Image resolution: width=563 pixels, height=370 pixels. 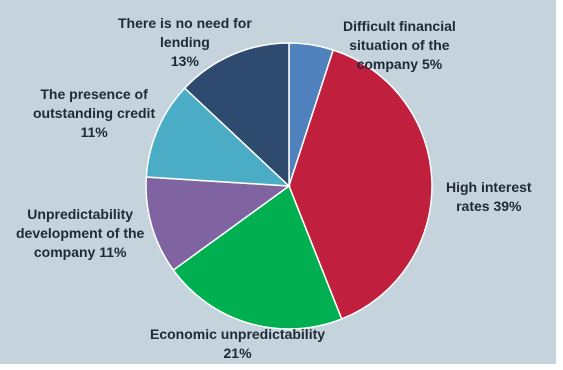 I want to click on slice-no-need-lending, so click(x=236, y=115).